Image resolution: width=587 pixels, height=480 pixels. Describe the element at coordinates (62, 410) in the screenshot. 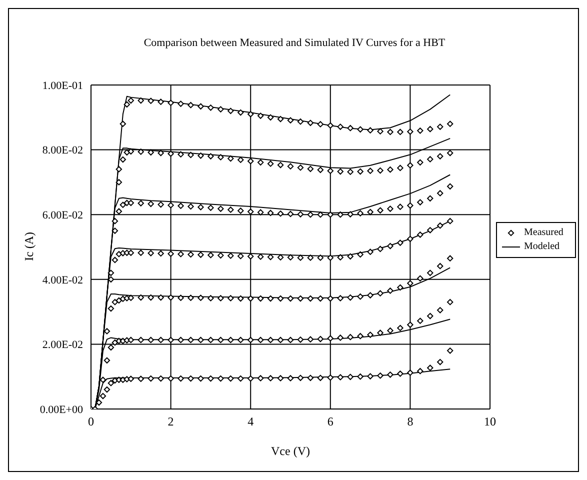

I see `y-tick-label: 0.00E+00` at that location.